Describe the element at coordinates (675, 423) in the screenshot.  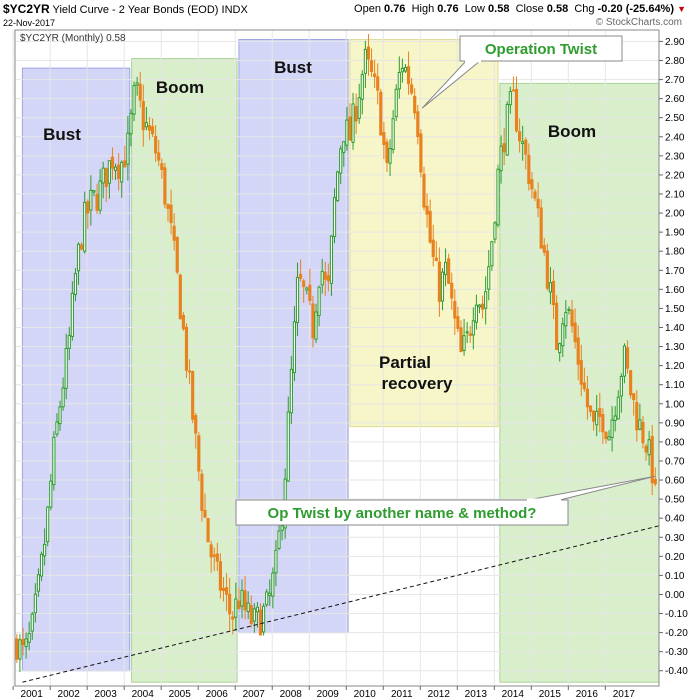
I see `y-tick-label: 0.90` at that location.